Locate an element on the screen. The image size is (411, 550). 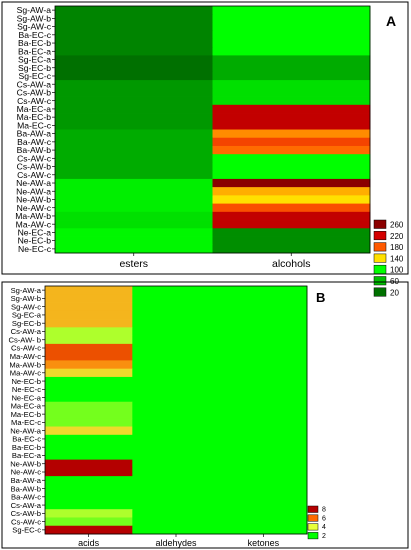
row-label: Ma-EC-a is located at coordinates (34, 109).